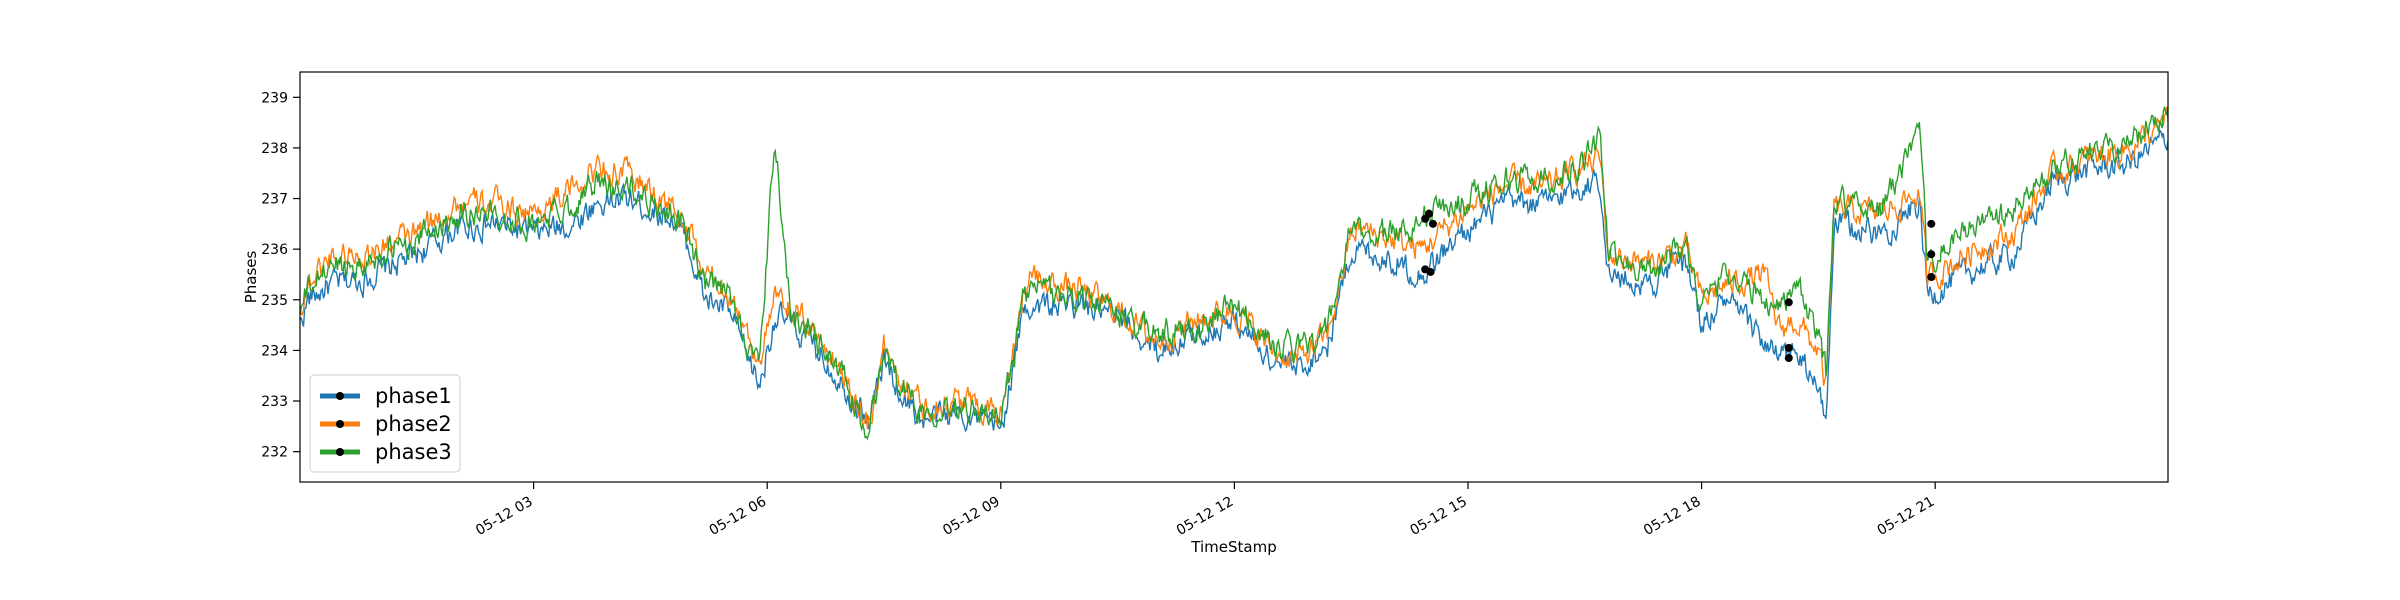 This screenshot has height=600, width=2400. I want to click on x-axis-label: TimeStamp, so click(1233, 547).